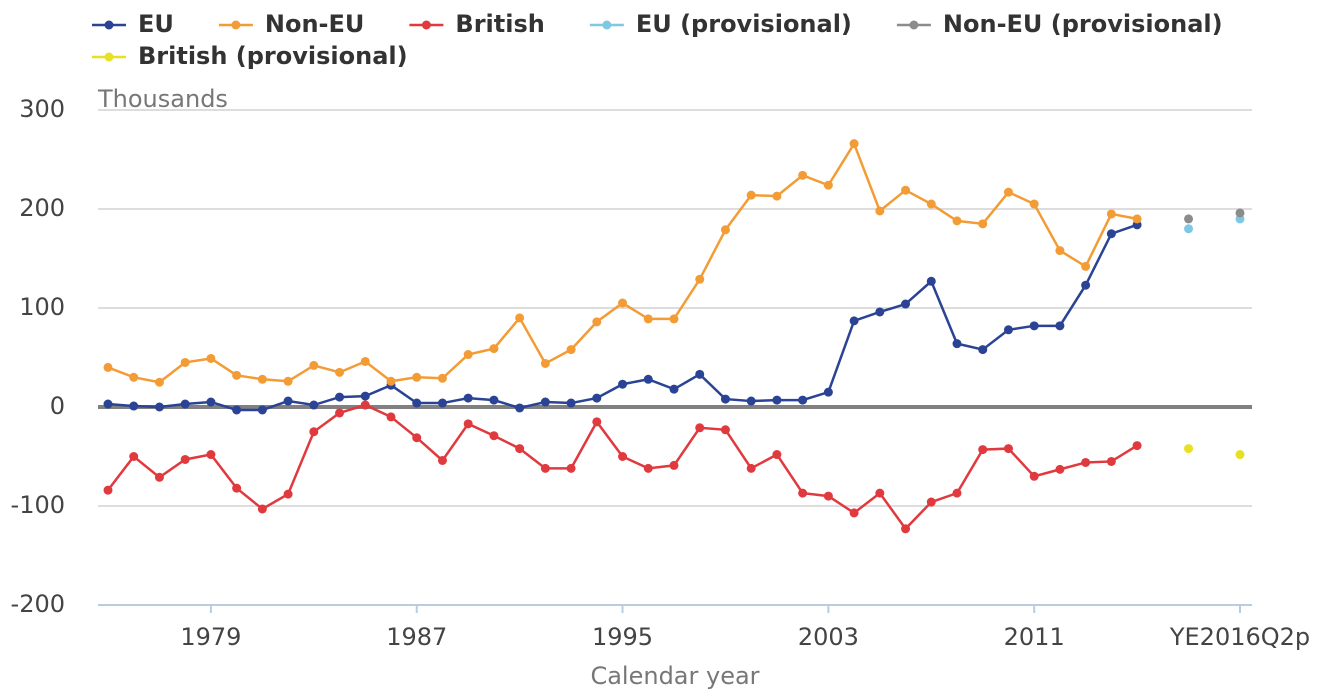 The width and height of the screenshot is (1323, 697). What do you see at coordinates (57, 406) in the screenshot?
I see `y-tick-label: 0` at bounding box center [57, 406].